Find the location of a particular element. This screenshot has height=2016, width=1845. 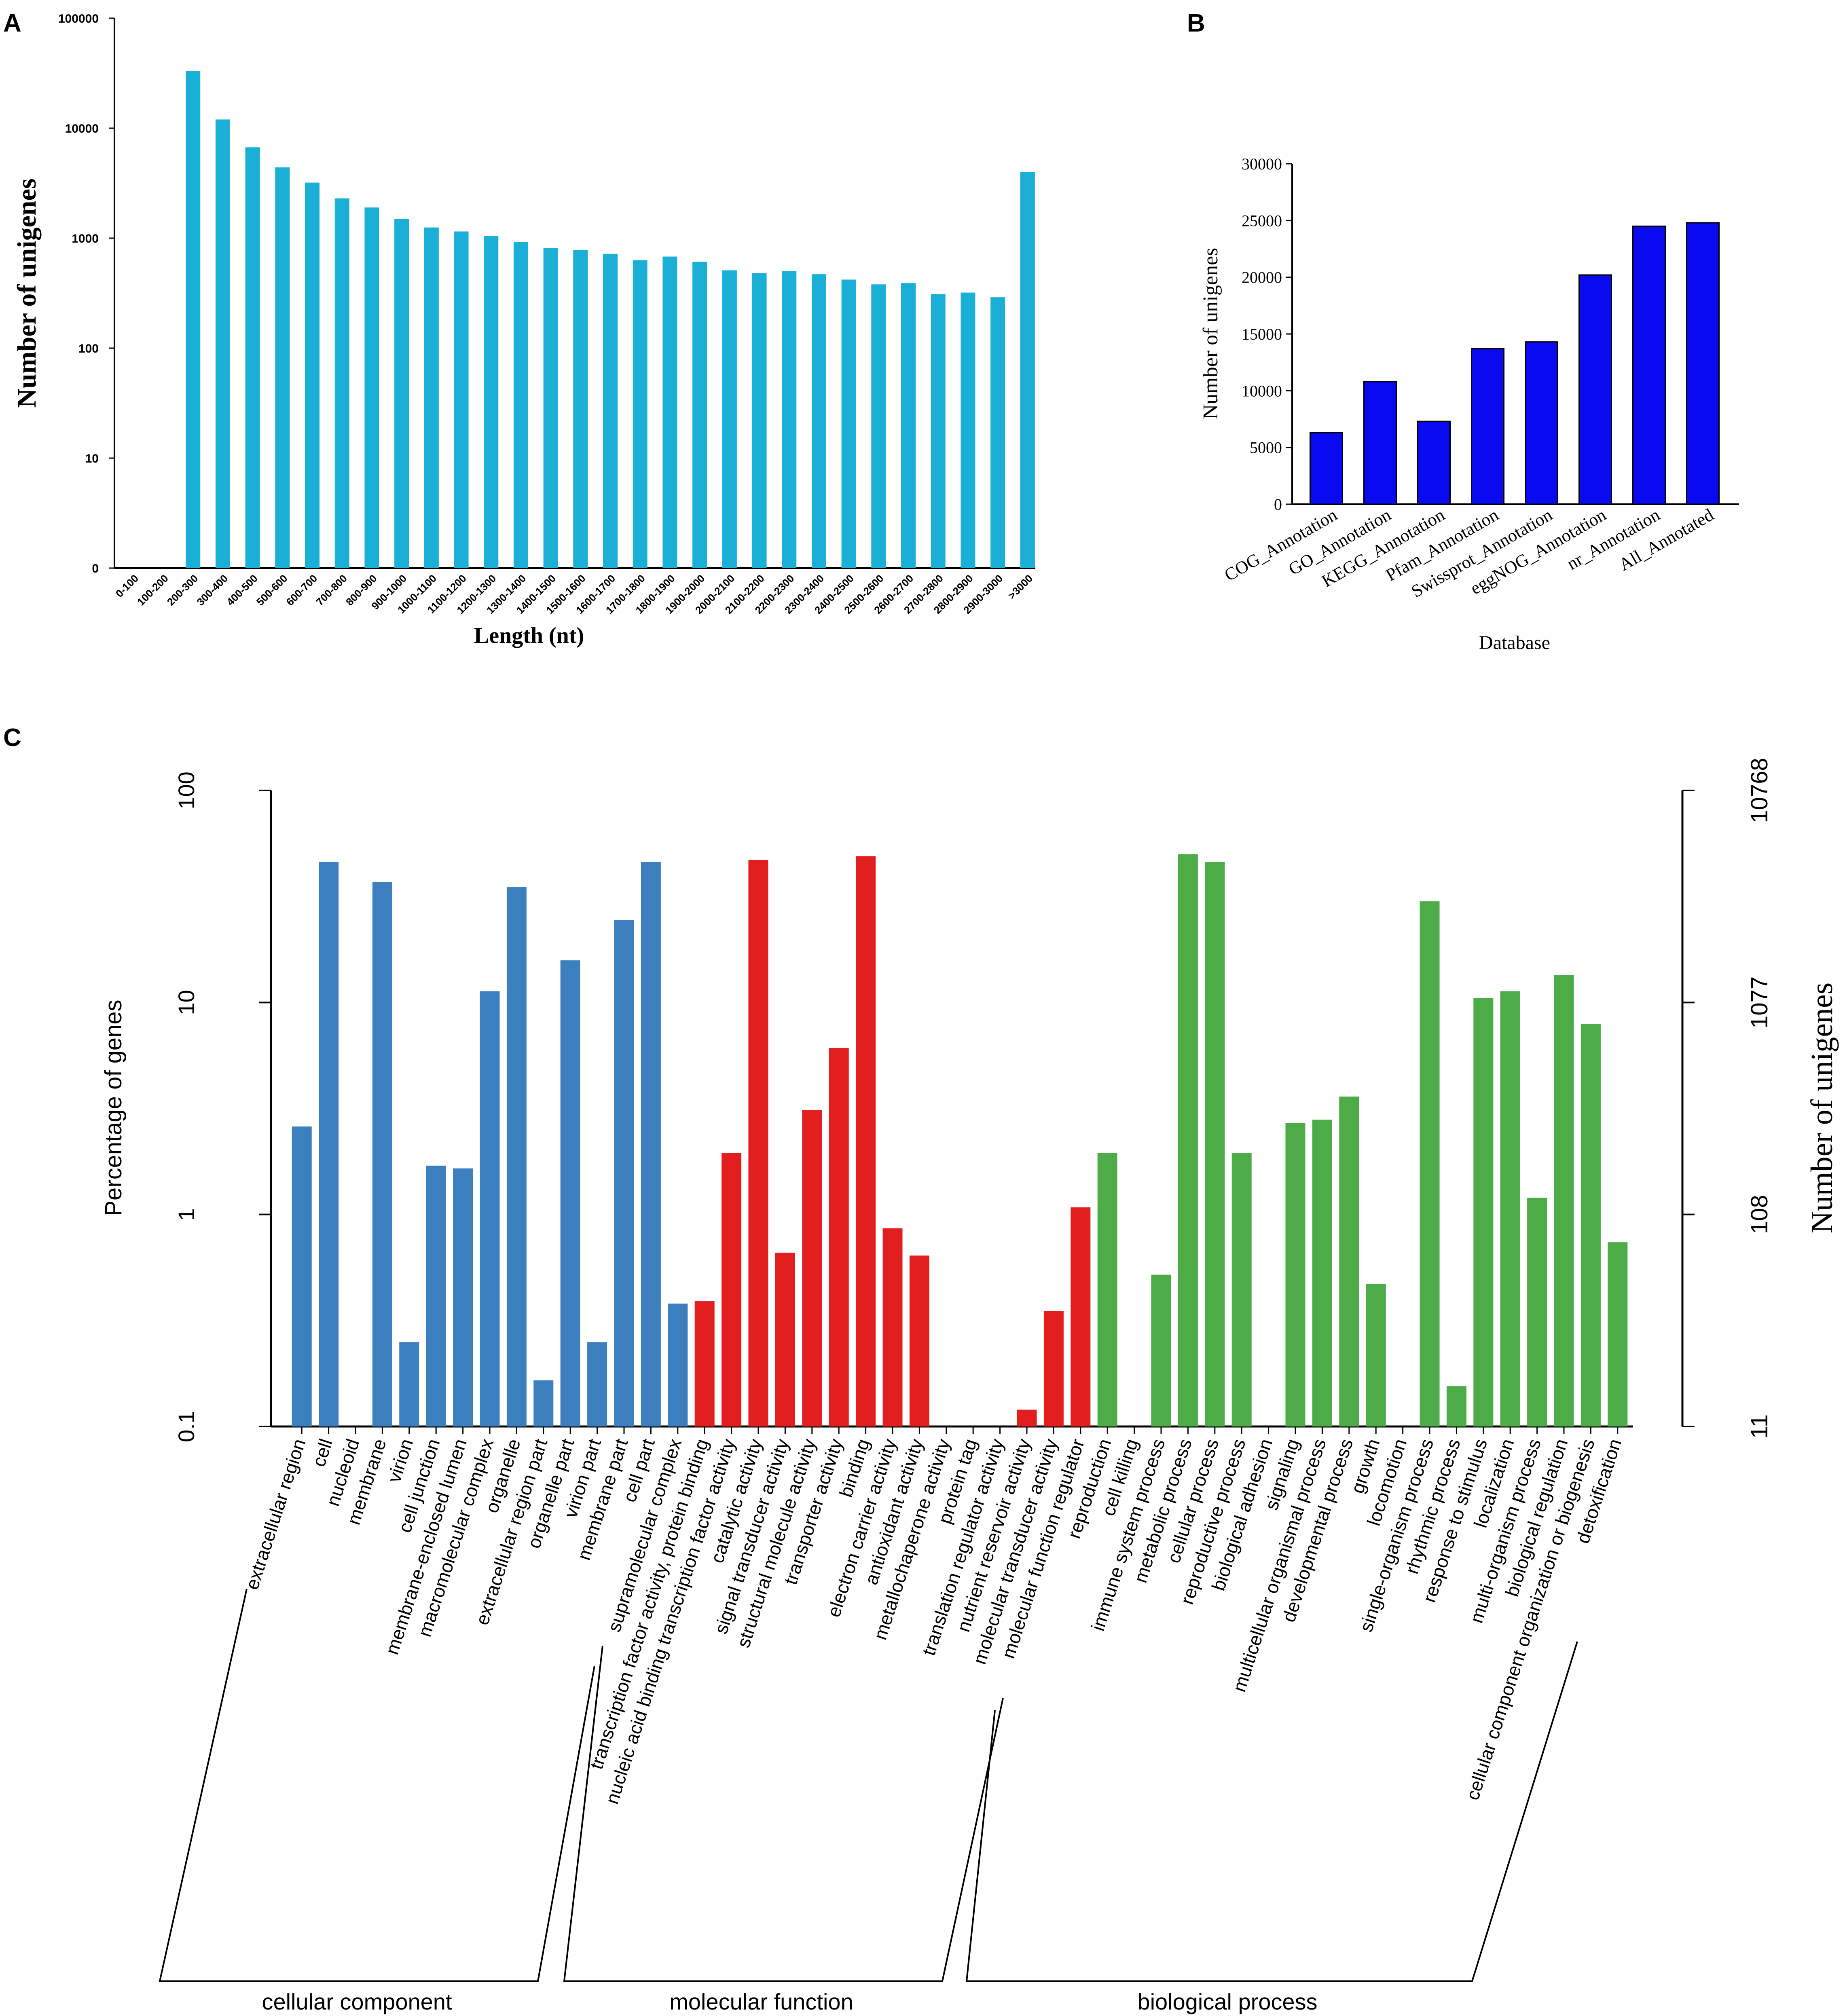

panel-c-bar-catalytic-activity is located at coordinates (758, 1143).